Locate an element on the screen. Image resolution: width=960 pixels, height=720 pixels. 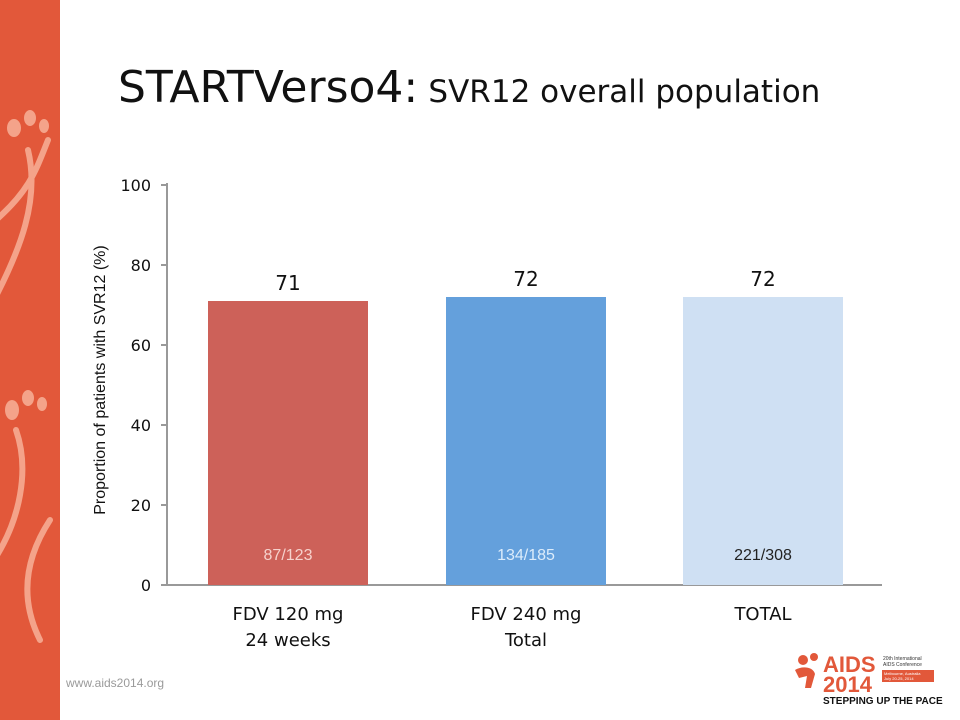
bar-fraction-label: 221/308 is located at coordinates (763, 555).